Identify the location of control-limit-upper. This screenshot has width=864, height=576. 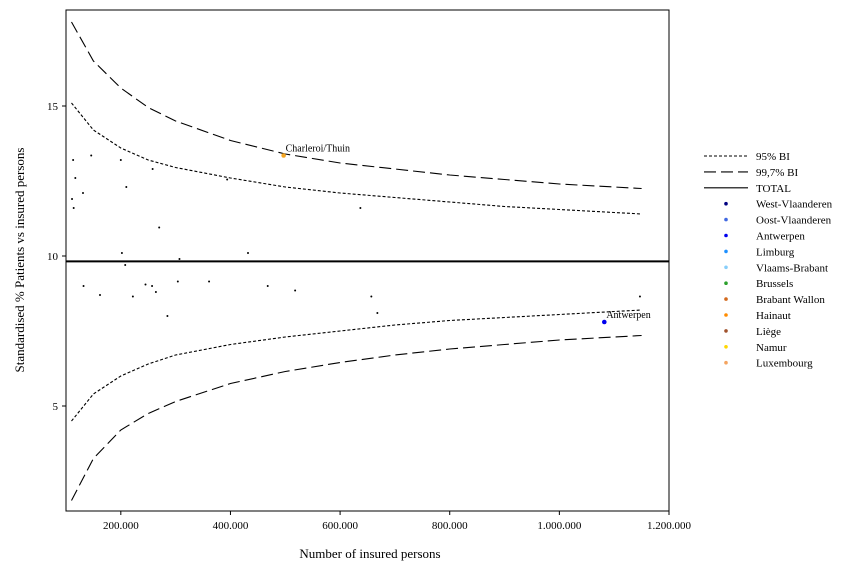
(356, 158).